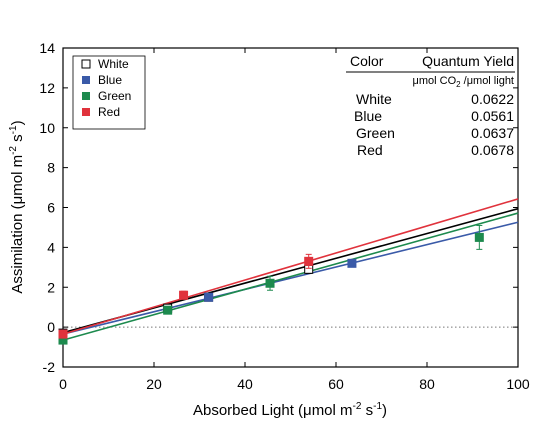 This screenshot has width=544, height=422. I want to click on legend-marker-green, so click(86, 96).